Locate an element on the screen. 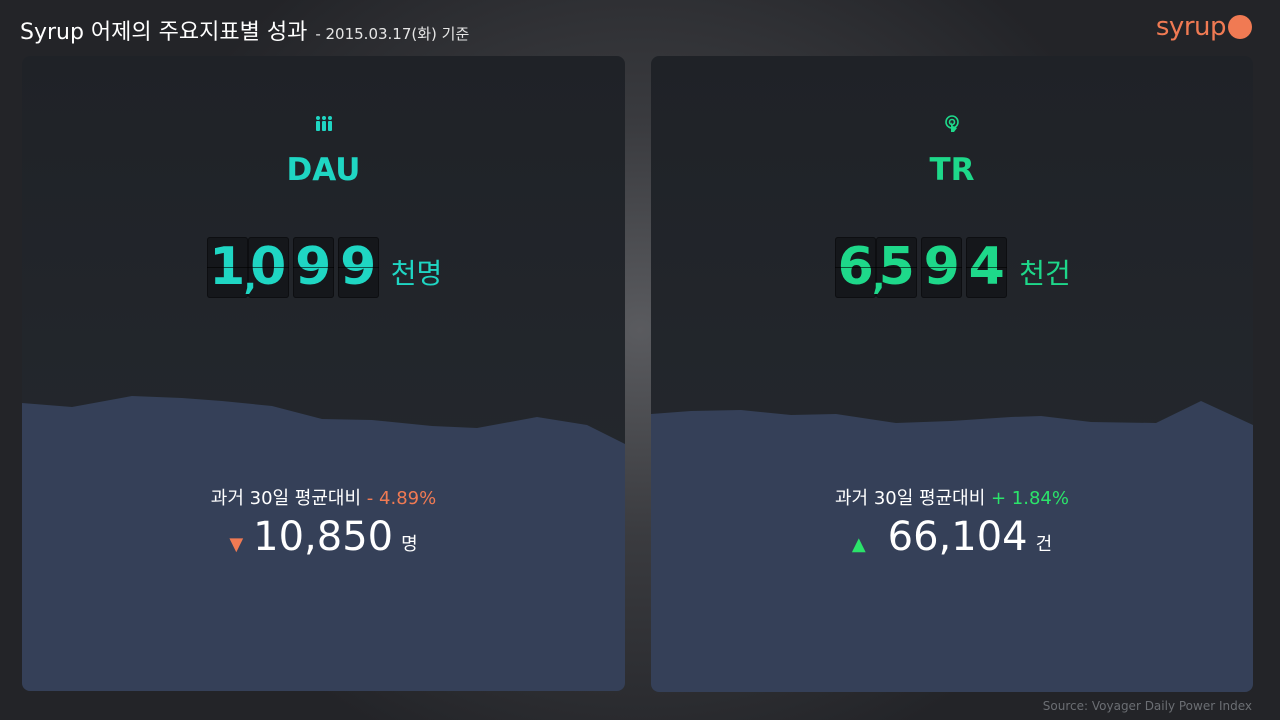  dau-counter: 1 , 0 9 9 천명 is located at coordinates (323, 267).